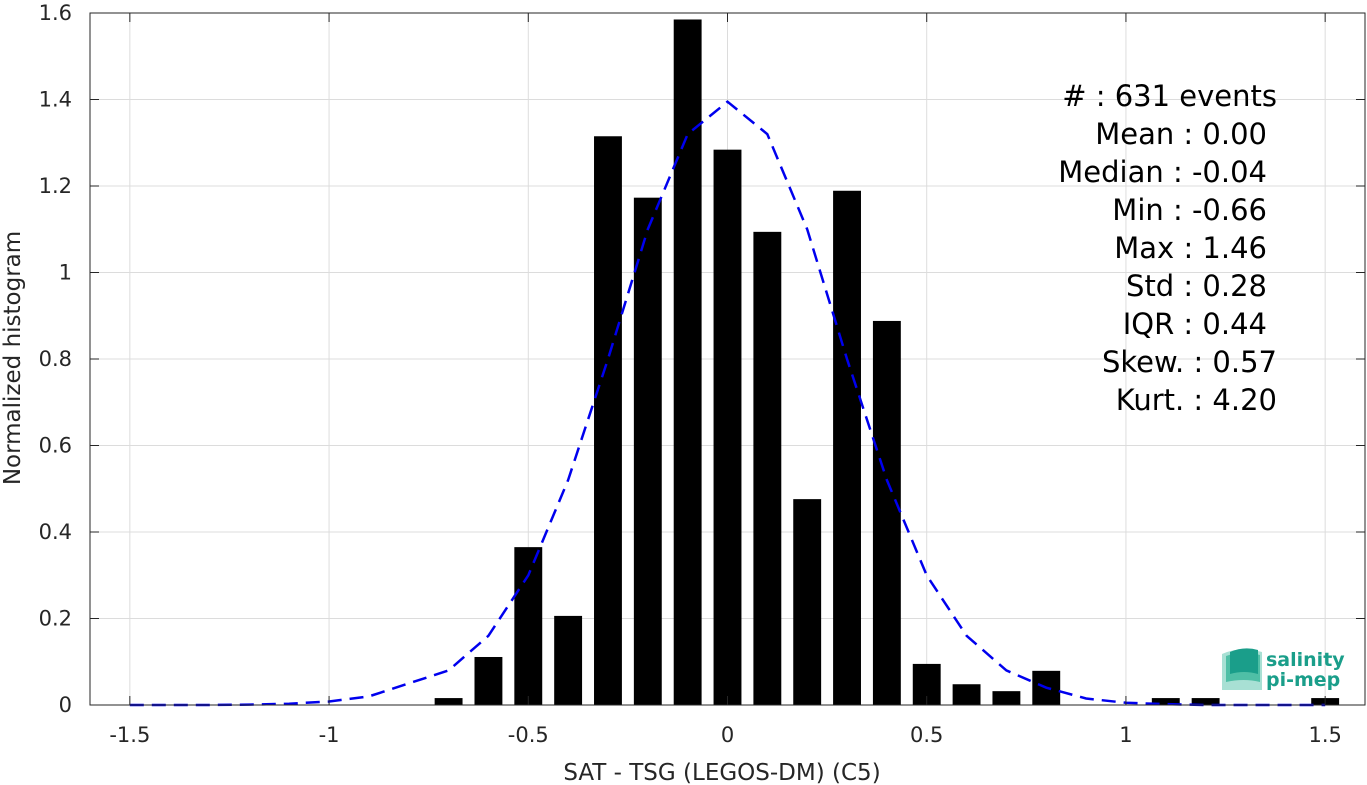  Describe the element at coordinates (55, 13) in the screenshot. I see `y-tick-label: 1.6` at that location.